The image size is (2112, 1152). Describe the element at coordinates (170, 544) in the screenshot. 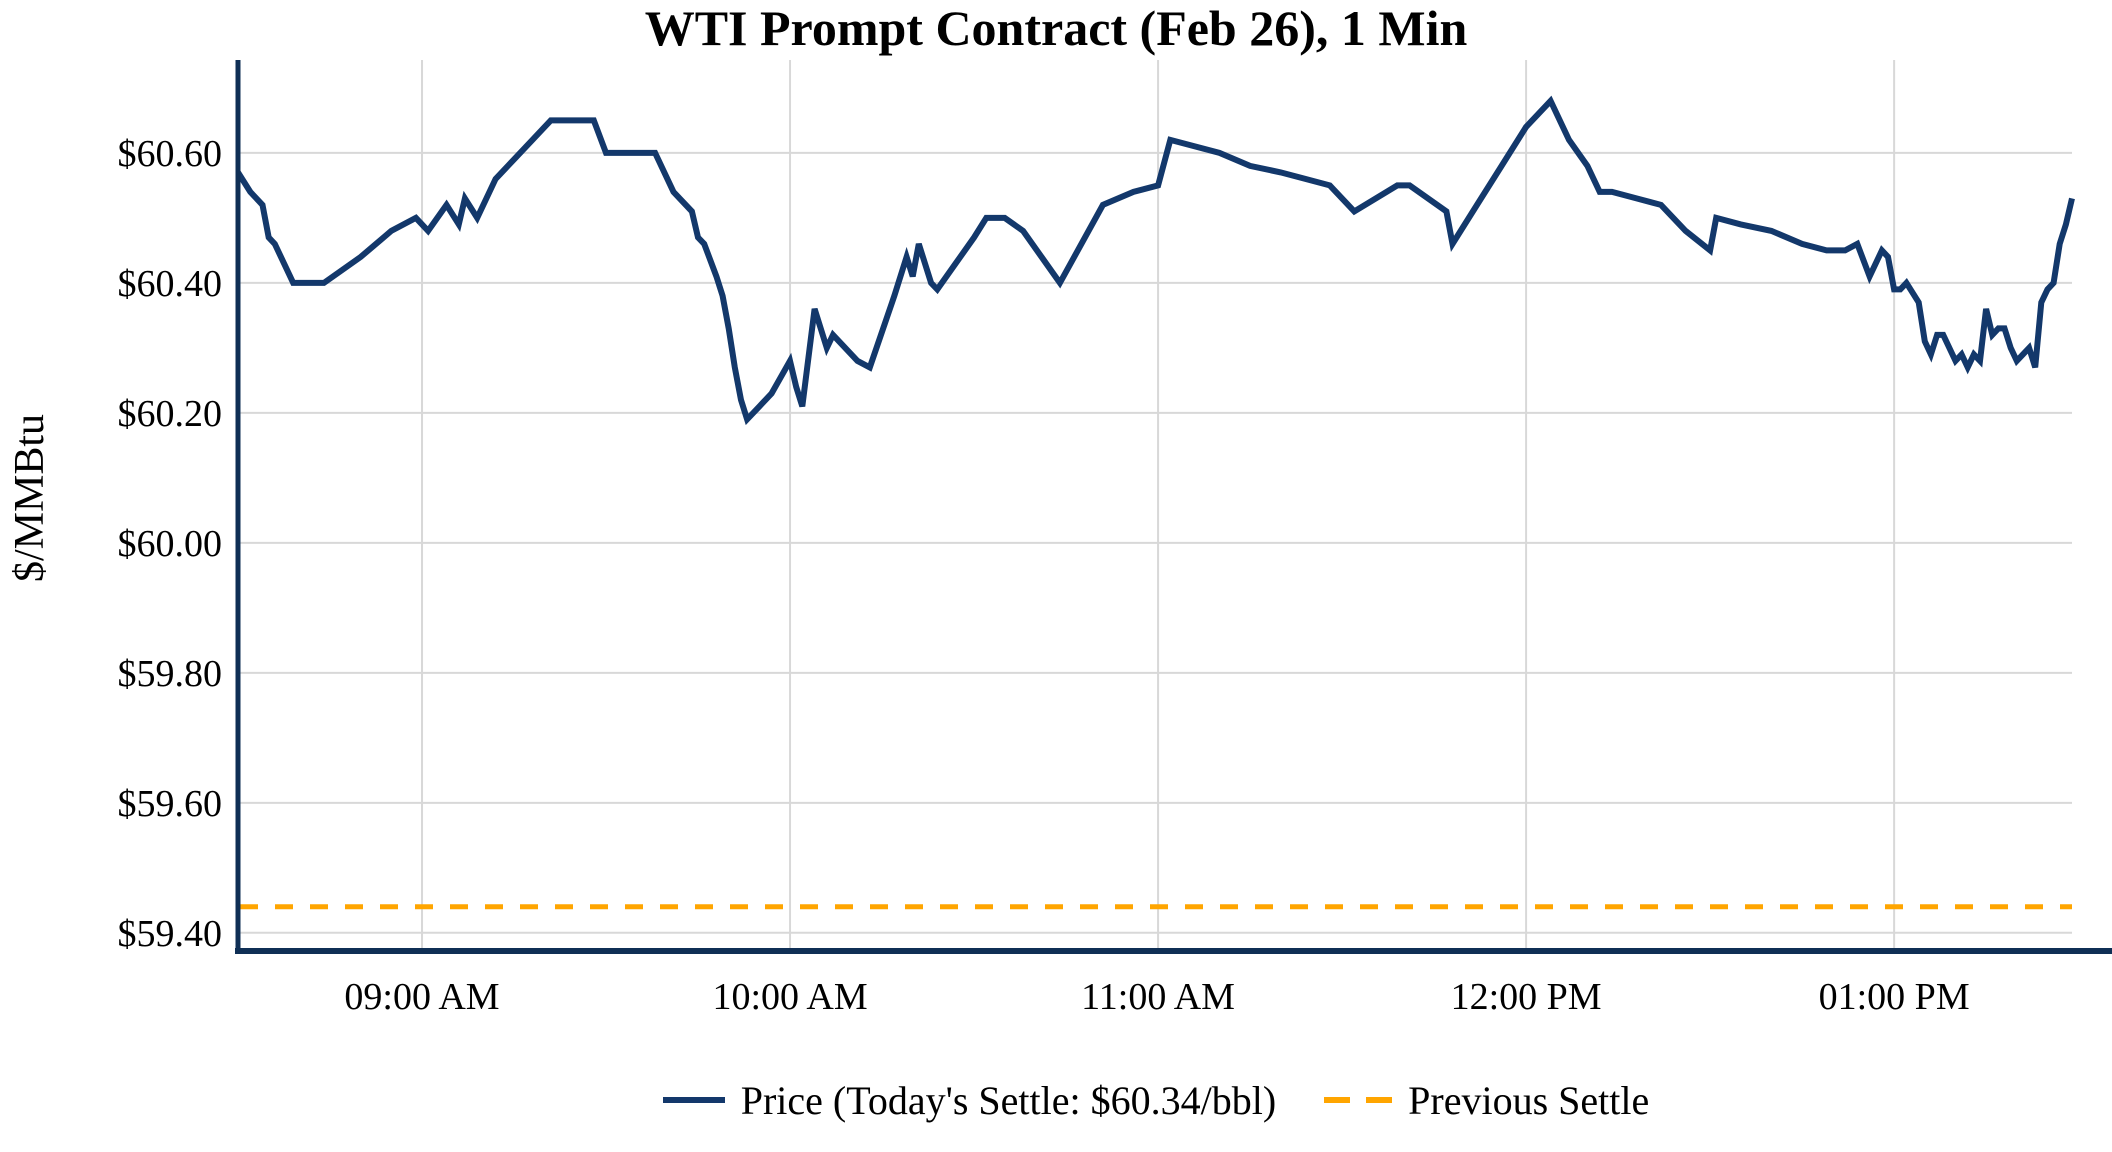

I see `y-tick-label: $60.00` at that location.